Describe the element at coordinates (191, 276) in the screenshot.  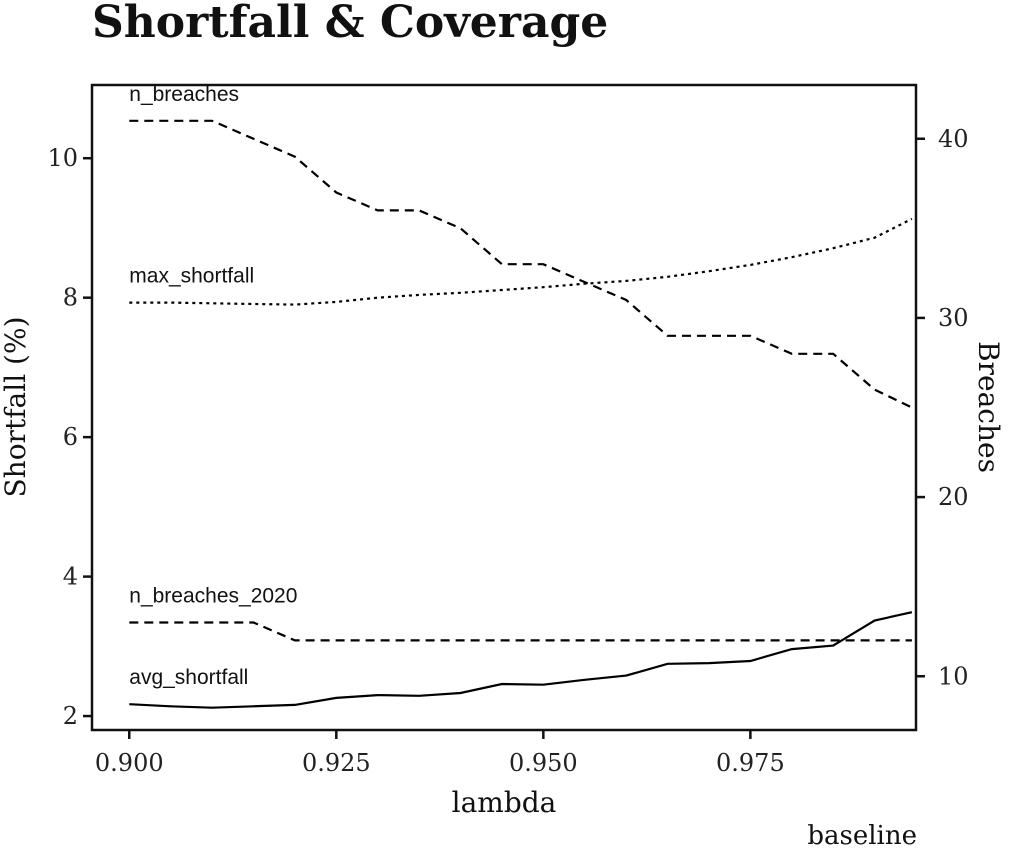
I see `series-label-max-shortfall: max_shortfall` at that location.